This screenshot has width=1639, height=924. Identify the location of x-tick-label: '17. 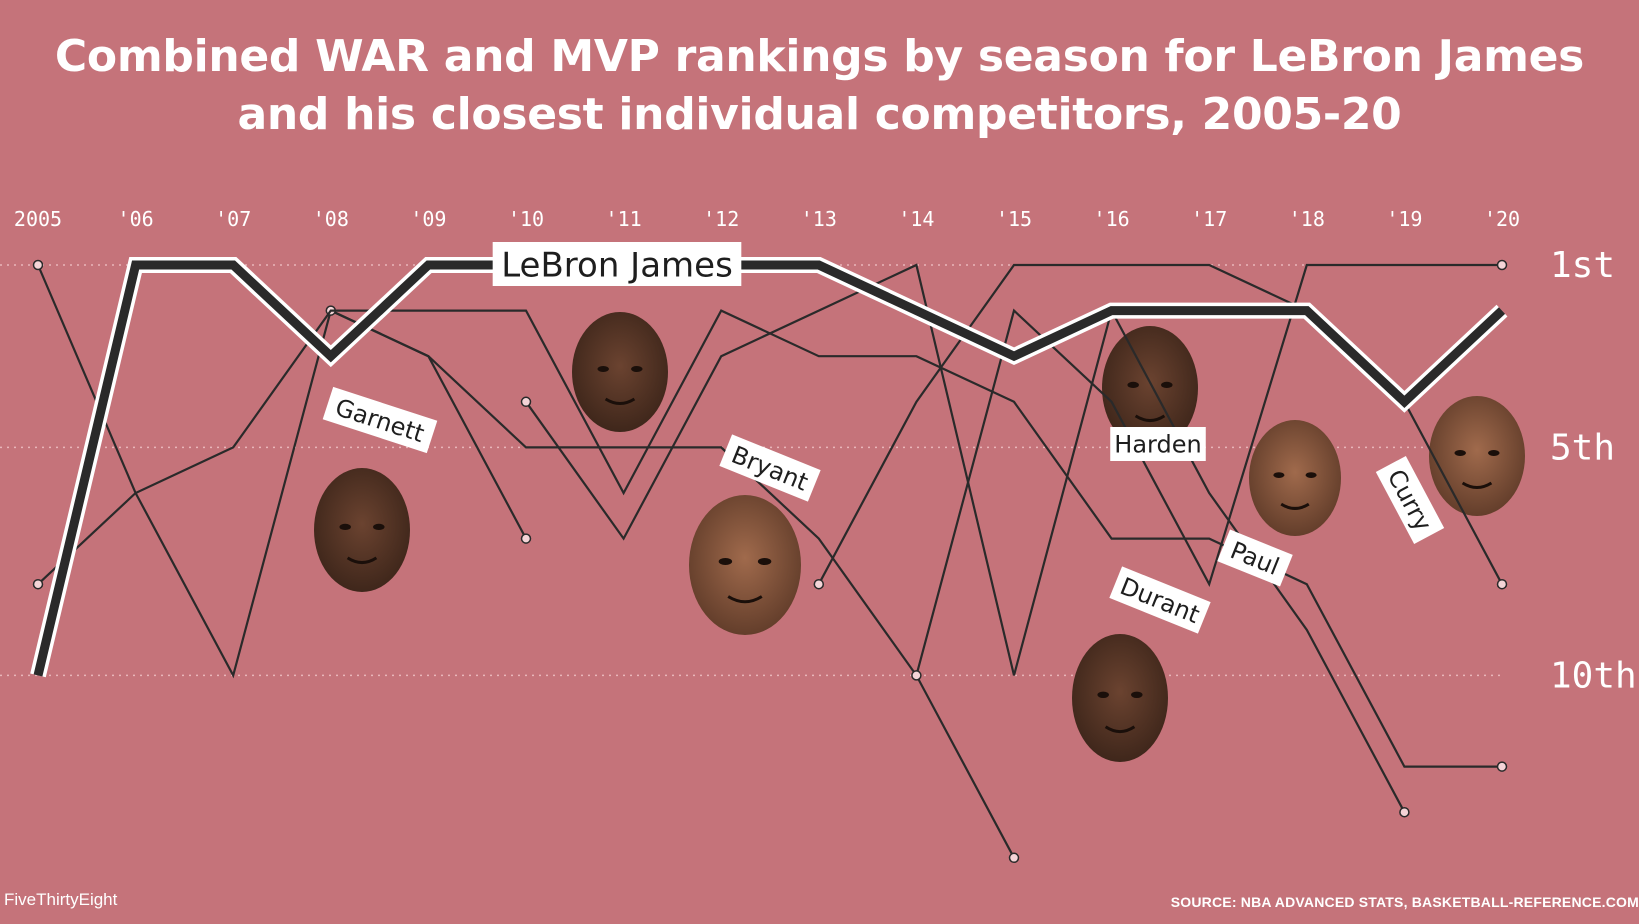
(1209, 219).